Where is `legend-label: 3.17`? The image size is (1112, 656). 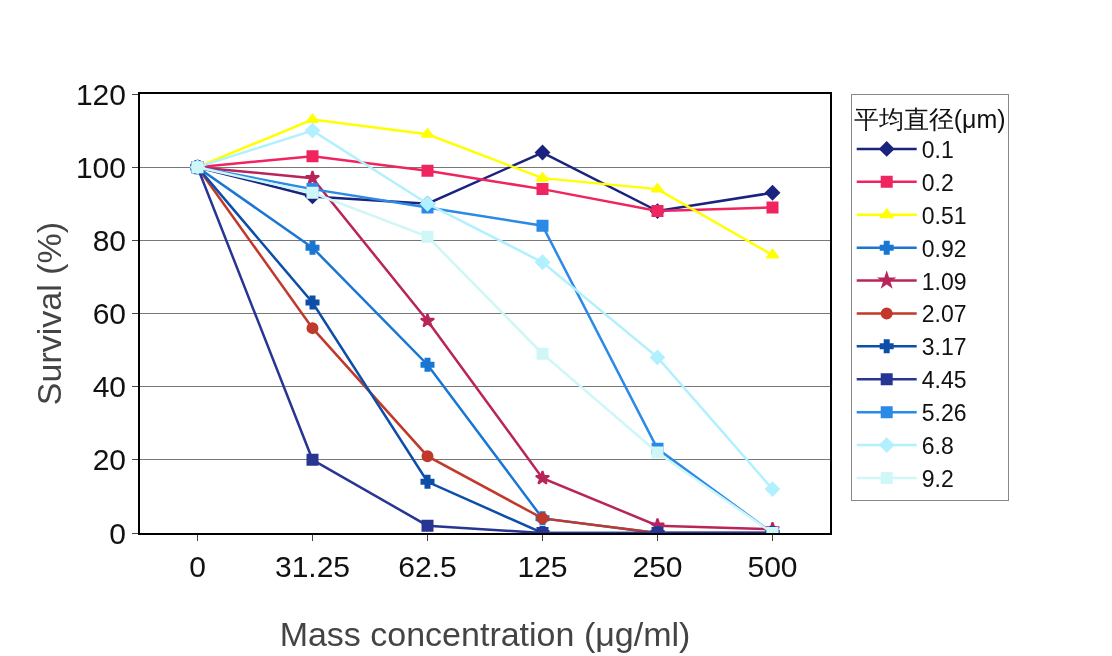 legend-label: 3.17 is located at coordinates (944, 347).